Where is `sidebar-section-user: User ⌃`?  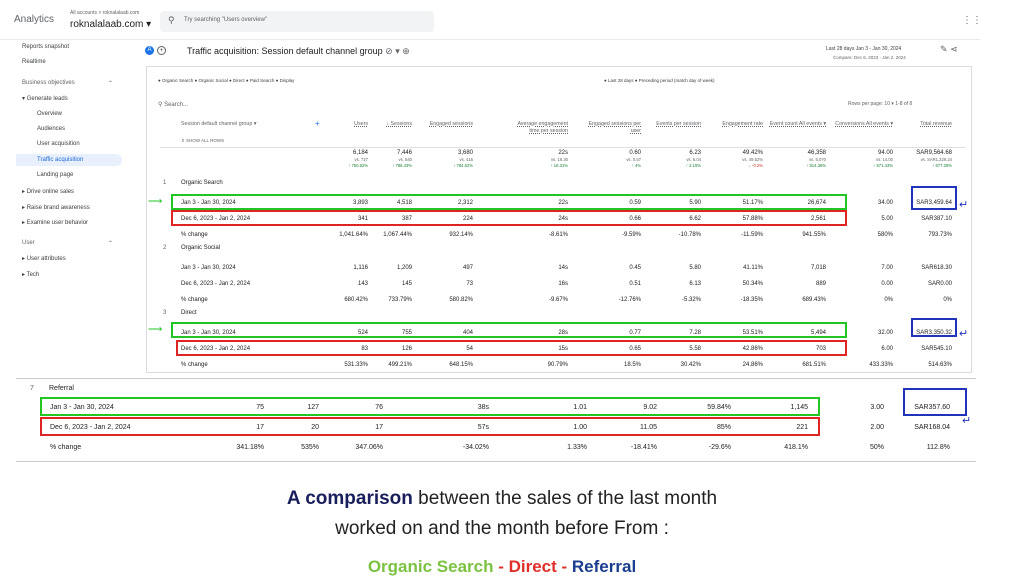
sidebar-section-user: User ⌃ is located at coordinates (67, 243).